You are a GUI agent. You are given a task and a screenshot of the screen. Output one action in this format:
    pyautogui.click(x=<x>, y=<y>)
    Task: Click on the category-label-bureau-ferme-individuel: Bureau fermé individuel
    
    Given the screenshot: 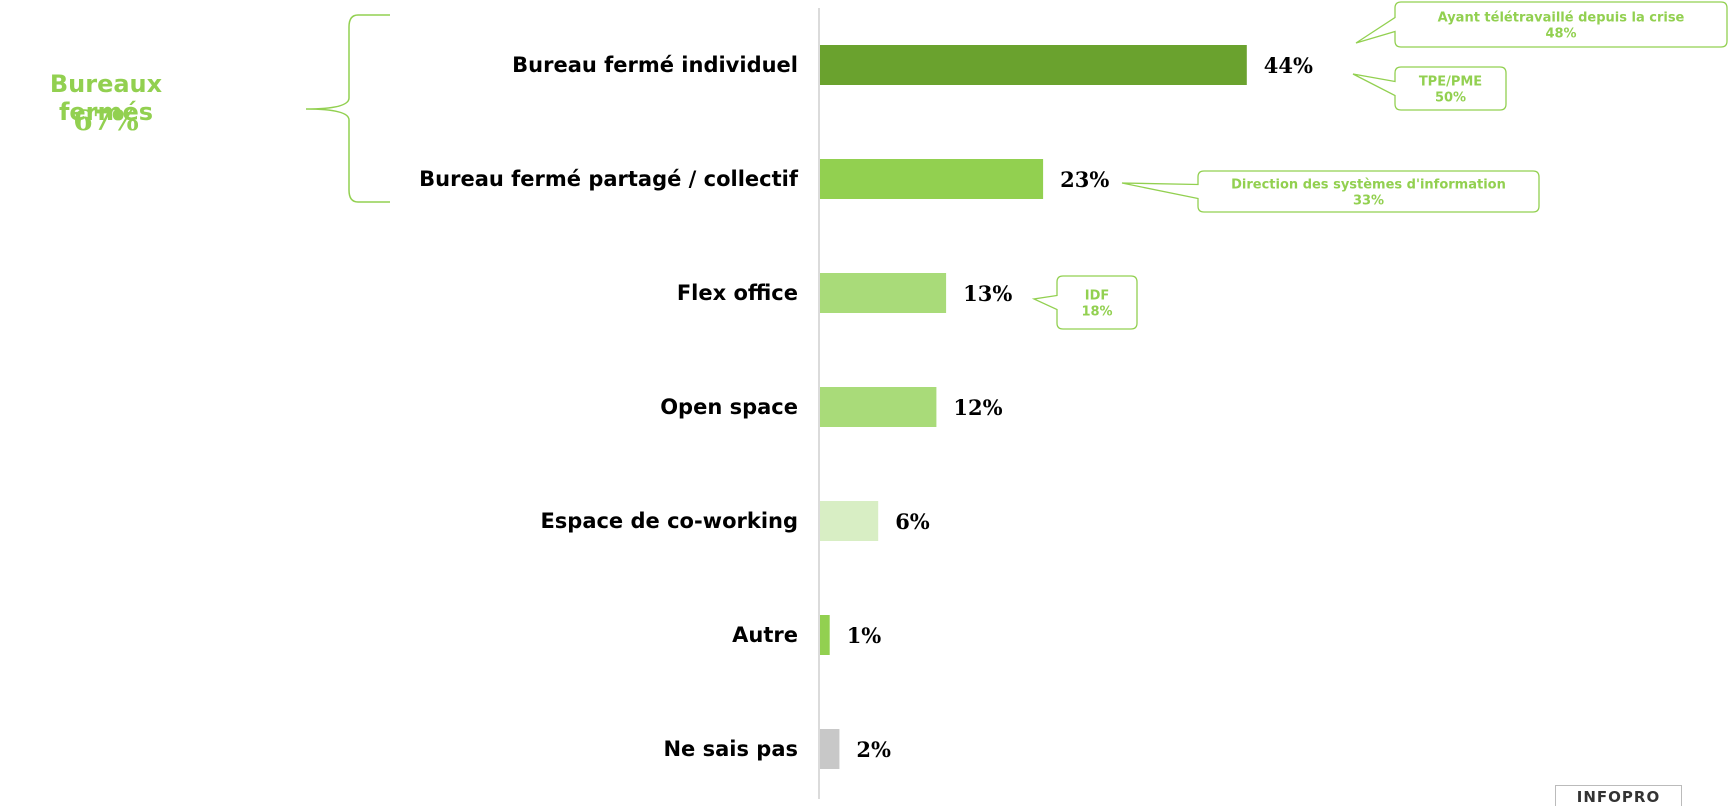 What is the action you would take?
    pyautogui.click(x=655, y=65)
    